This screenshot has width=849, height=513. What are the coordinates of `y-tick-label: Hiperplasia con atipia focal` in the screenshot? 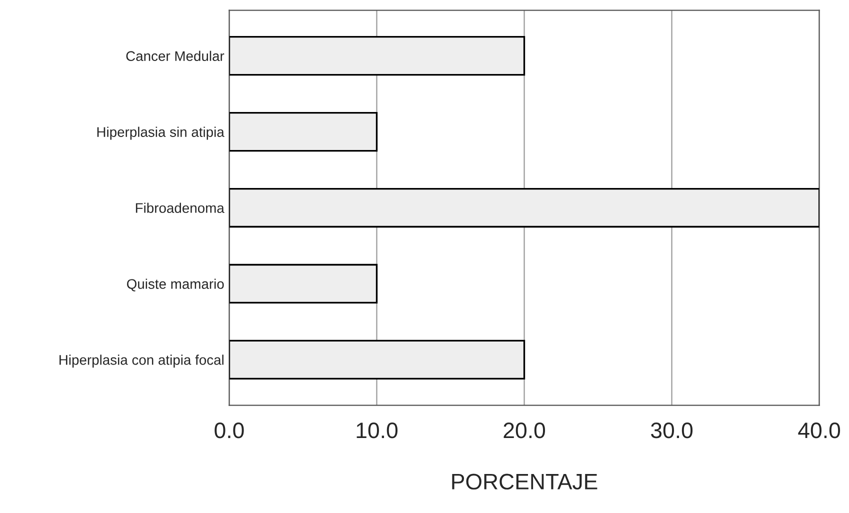 It's located at (142, 361).